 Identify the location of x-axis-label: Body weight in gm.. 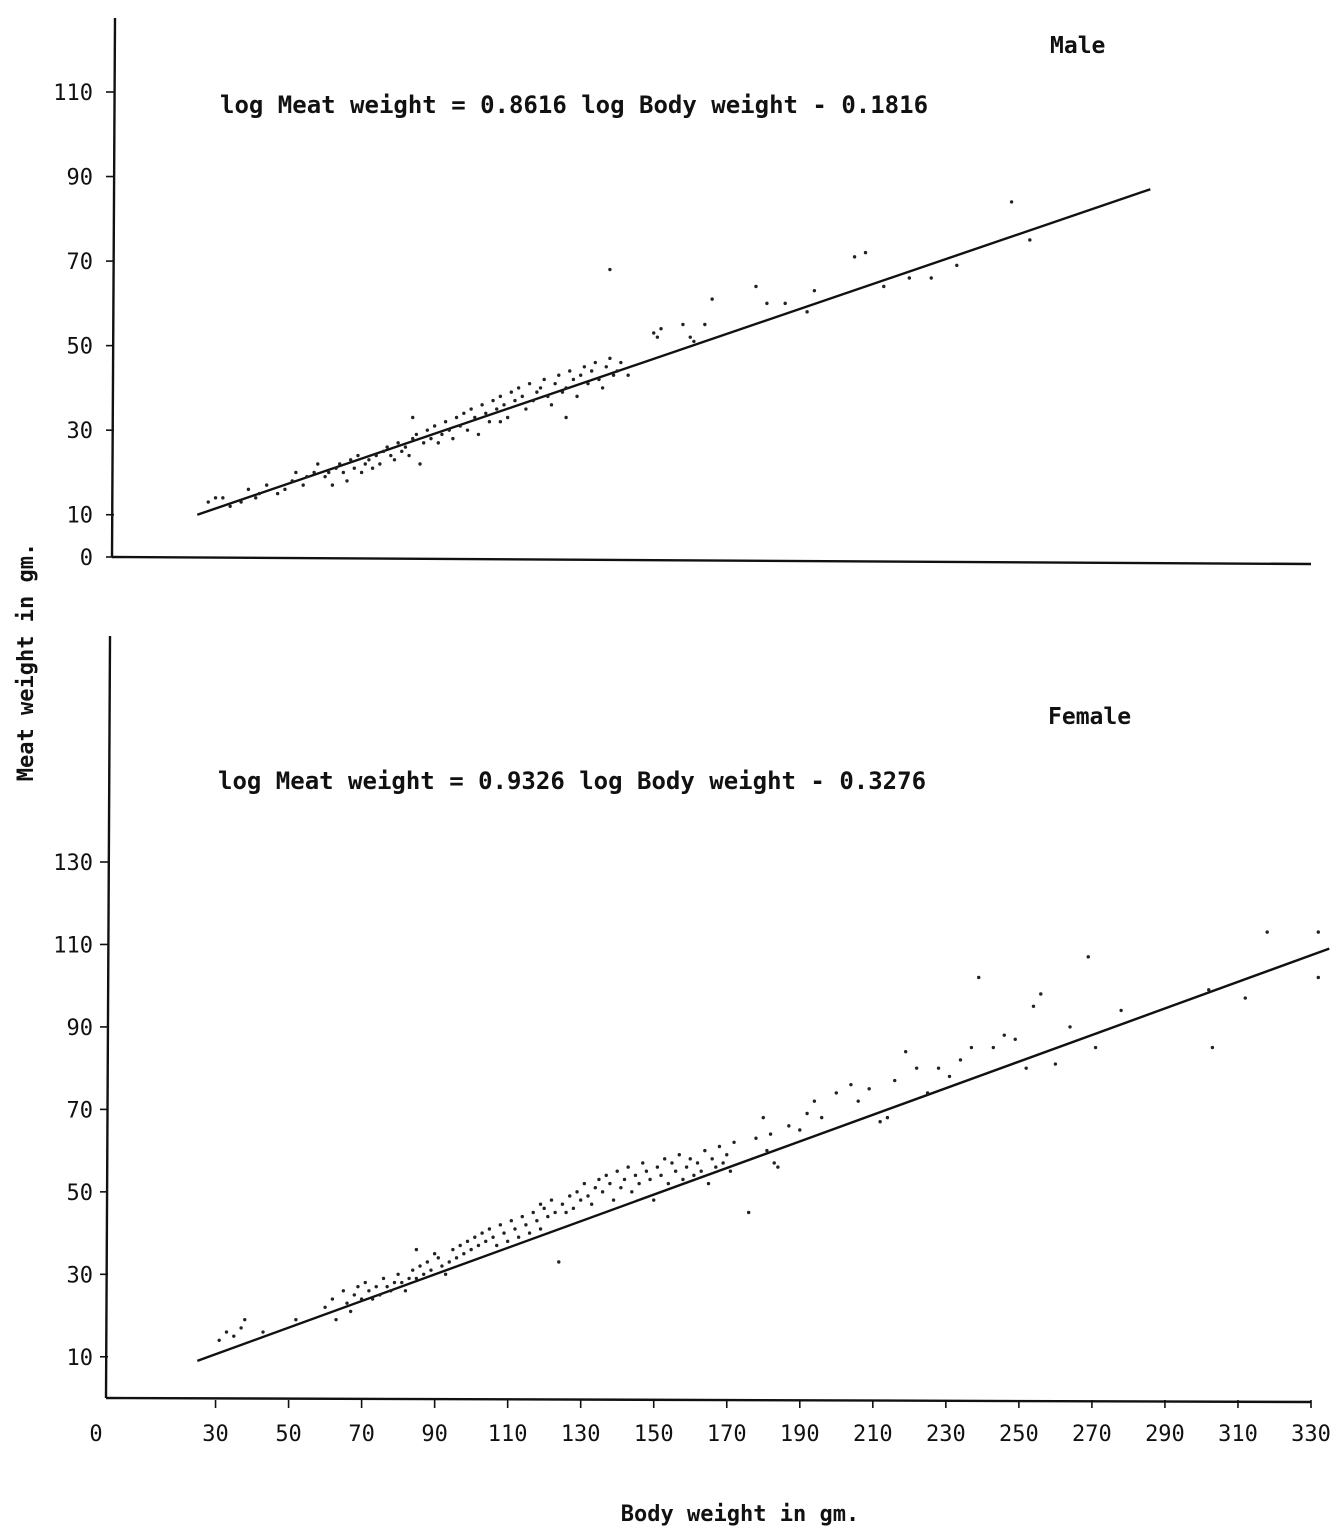
(740, 1514).